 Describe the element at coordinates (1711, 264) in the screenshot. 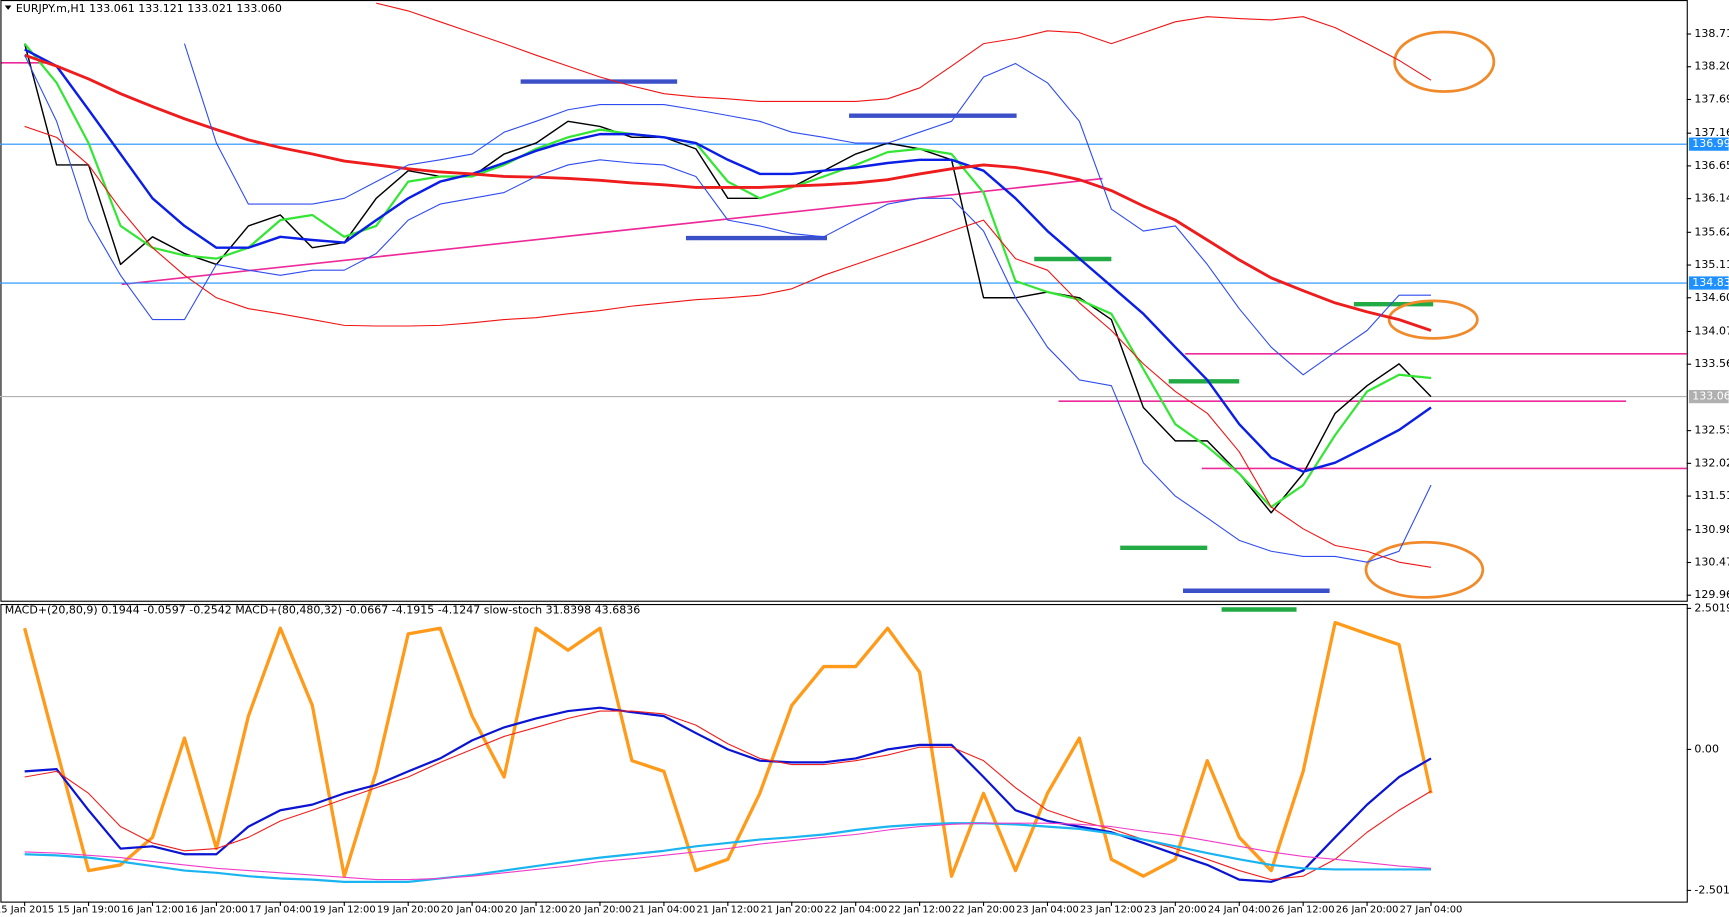

I see `y-tick-label: 135.110` at that location.